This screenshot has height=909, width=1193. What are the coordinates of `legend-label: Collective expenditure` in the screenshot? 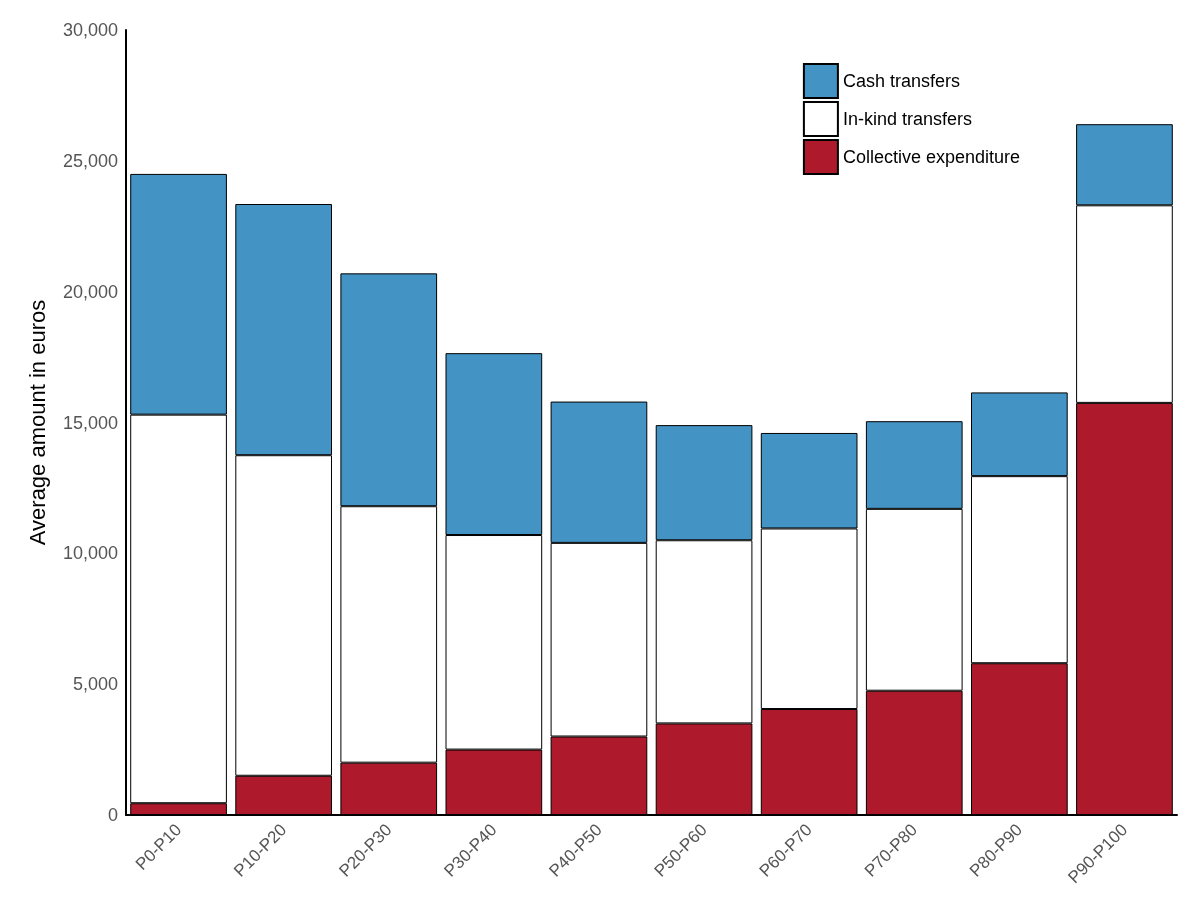 It's located at (931, 157).